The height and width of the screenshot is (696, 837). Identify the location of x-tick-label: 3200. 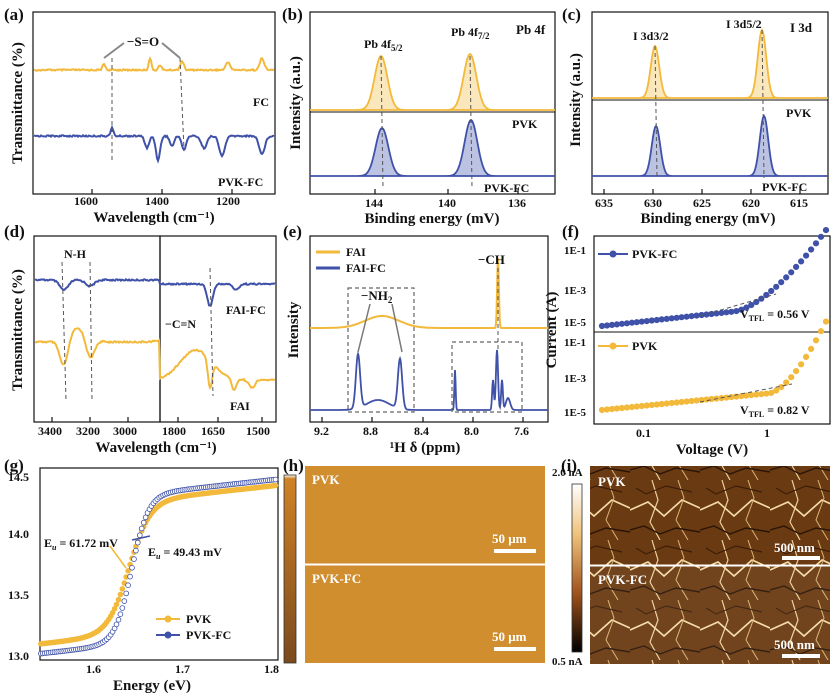
(88, 431).